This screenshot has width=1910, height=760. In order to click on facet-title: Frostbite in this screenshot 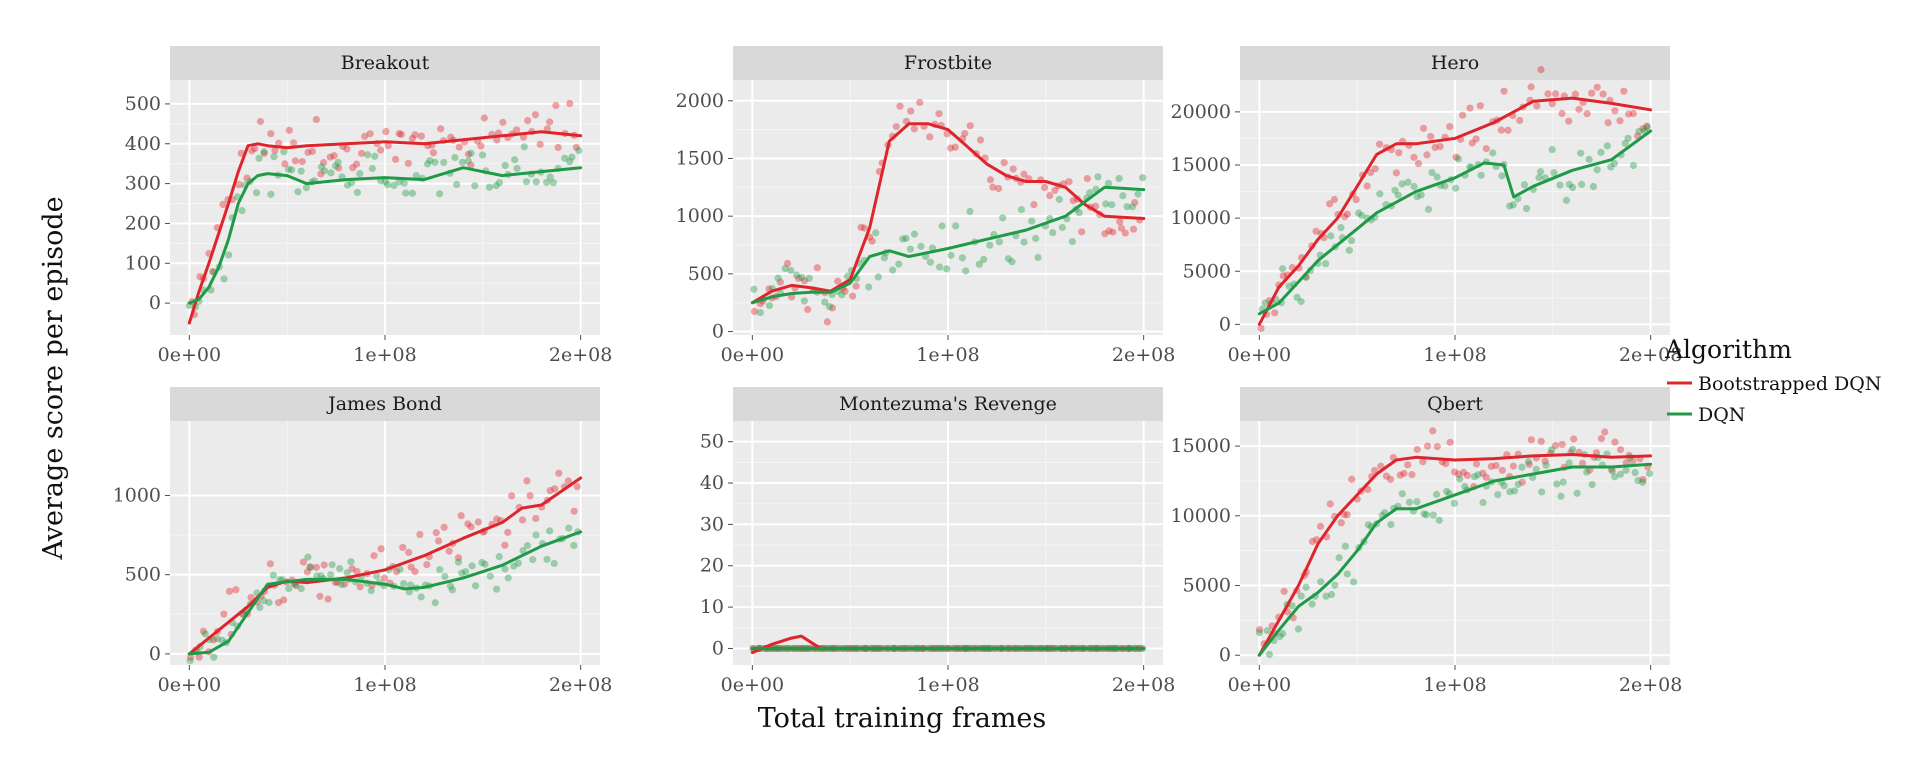, I will do `click(948, 63)`.